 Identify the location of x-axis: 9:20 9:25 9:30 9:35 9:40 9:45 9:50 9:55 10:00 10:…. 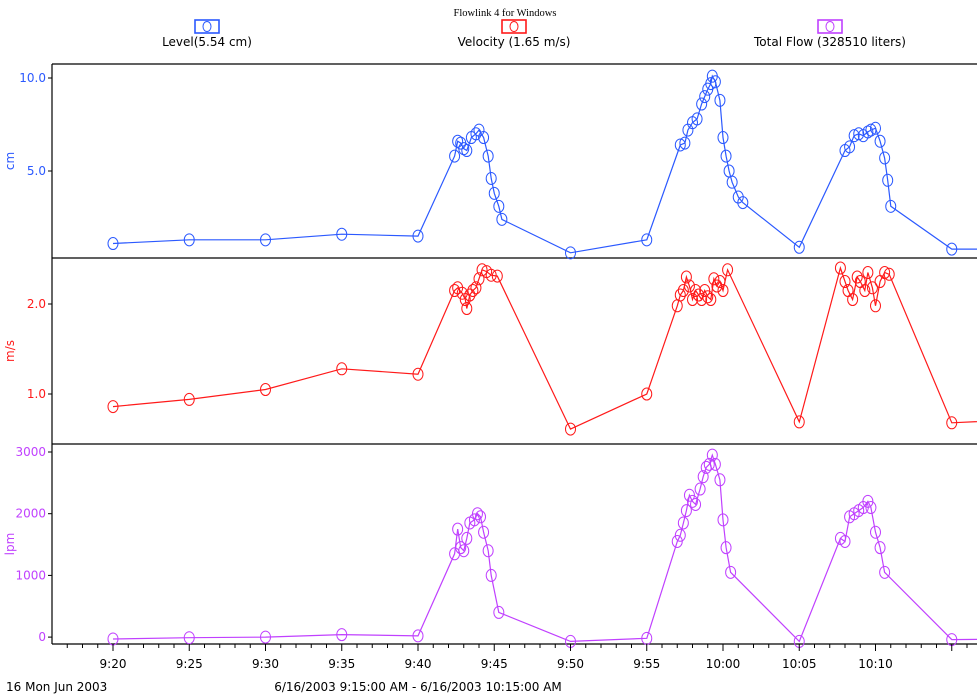
(517, 657).